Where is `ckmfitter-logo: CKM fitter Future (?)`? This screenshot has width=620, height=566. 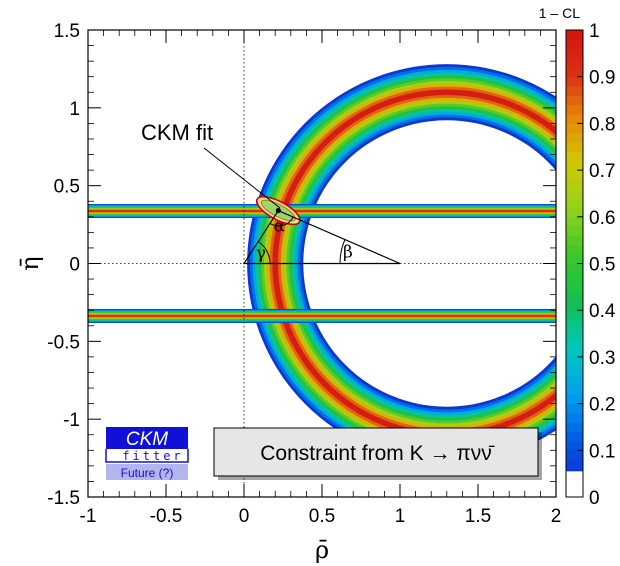
ckmfitter-logo: CKM fitter Future (?) is located at coordinates (147, 453).